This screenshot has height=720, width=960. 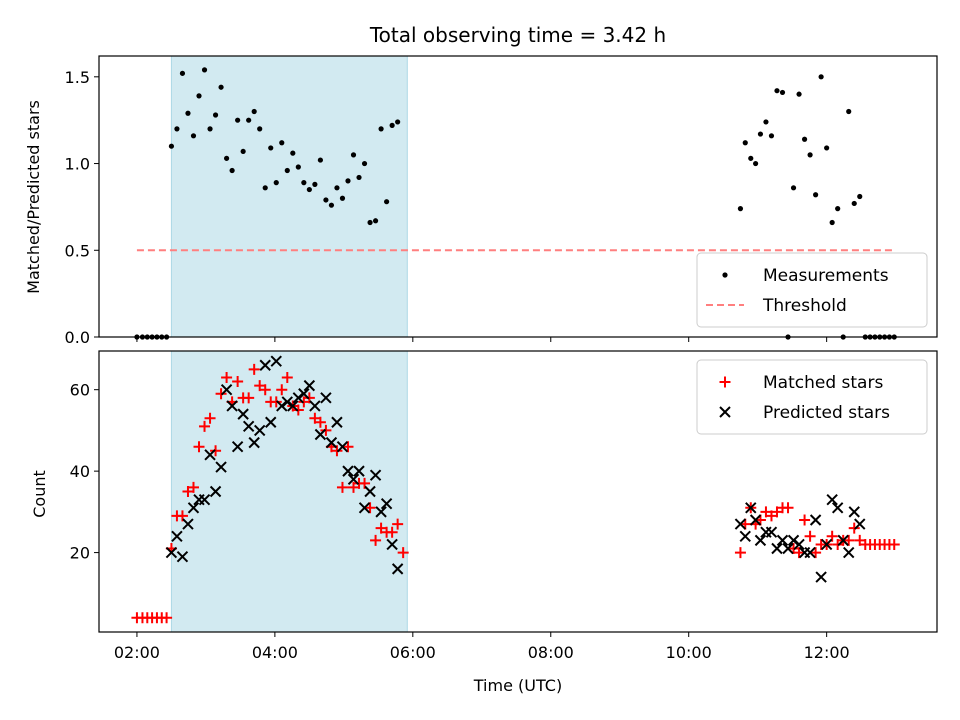 What do you see at coordinates (551, 652) in the screenshot?
I see `x-tick-label: 08:00` at bounding box center [551, 652].